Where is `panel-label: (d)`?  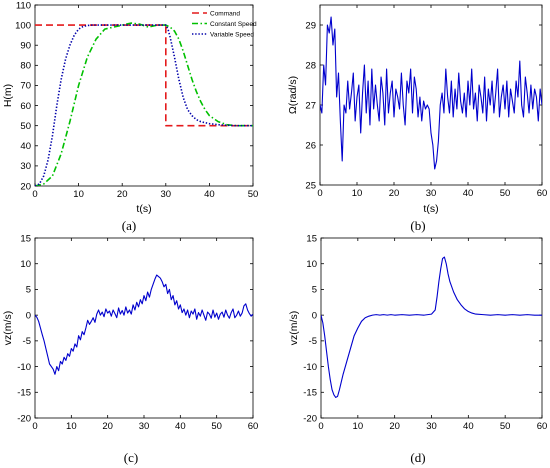 panel-label: (d) is located at coordinates (417, 457).